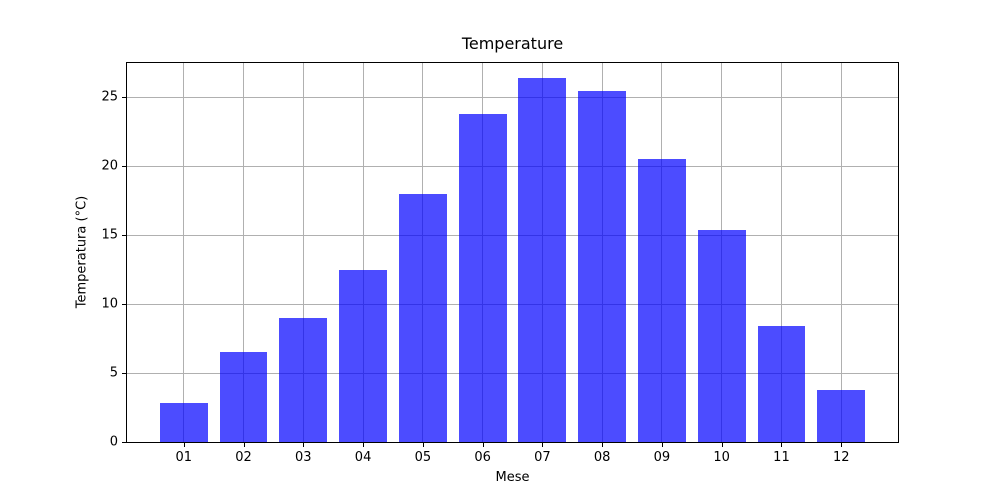  I want to click on y-axis-label: Temperatura (°C), so click(82, 252).